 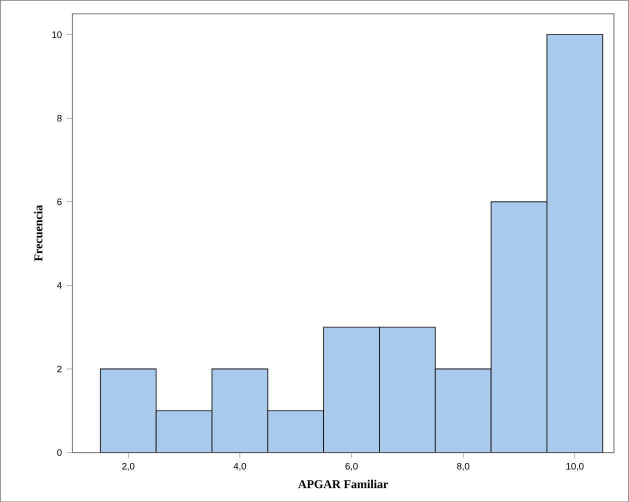 What do you see at coordinates (38, 233) in the screenshot?
I see `y-axis-title: Frecuencia` at bounding box center [38, 233].